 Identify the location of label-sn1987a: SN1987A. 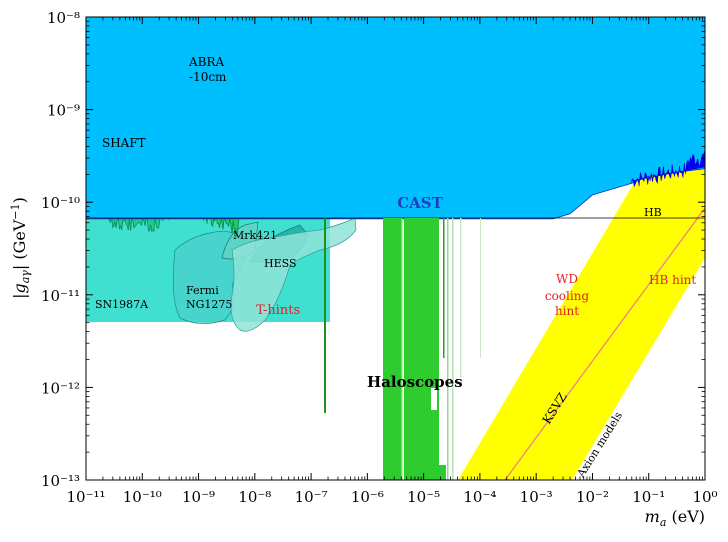
(122, 304).